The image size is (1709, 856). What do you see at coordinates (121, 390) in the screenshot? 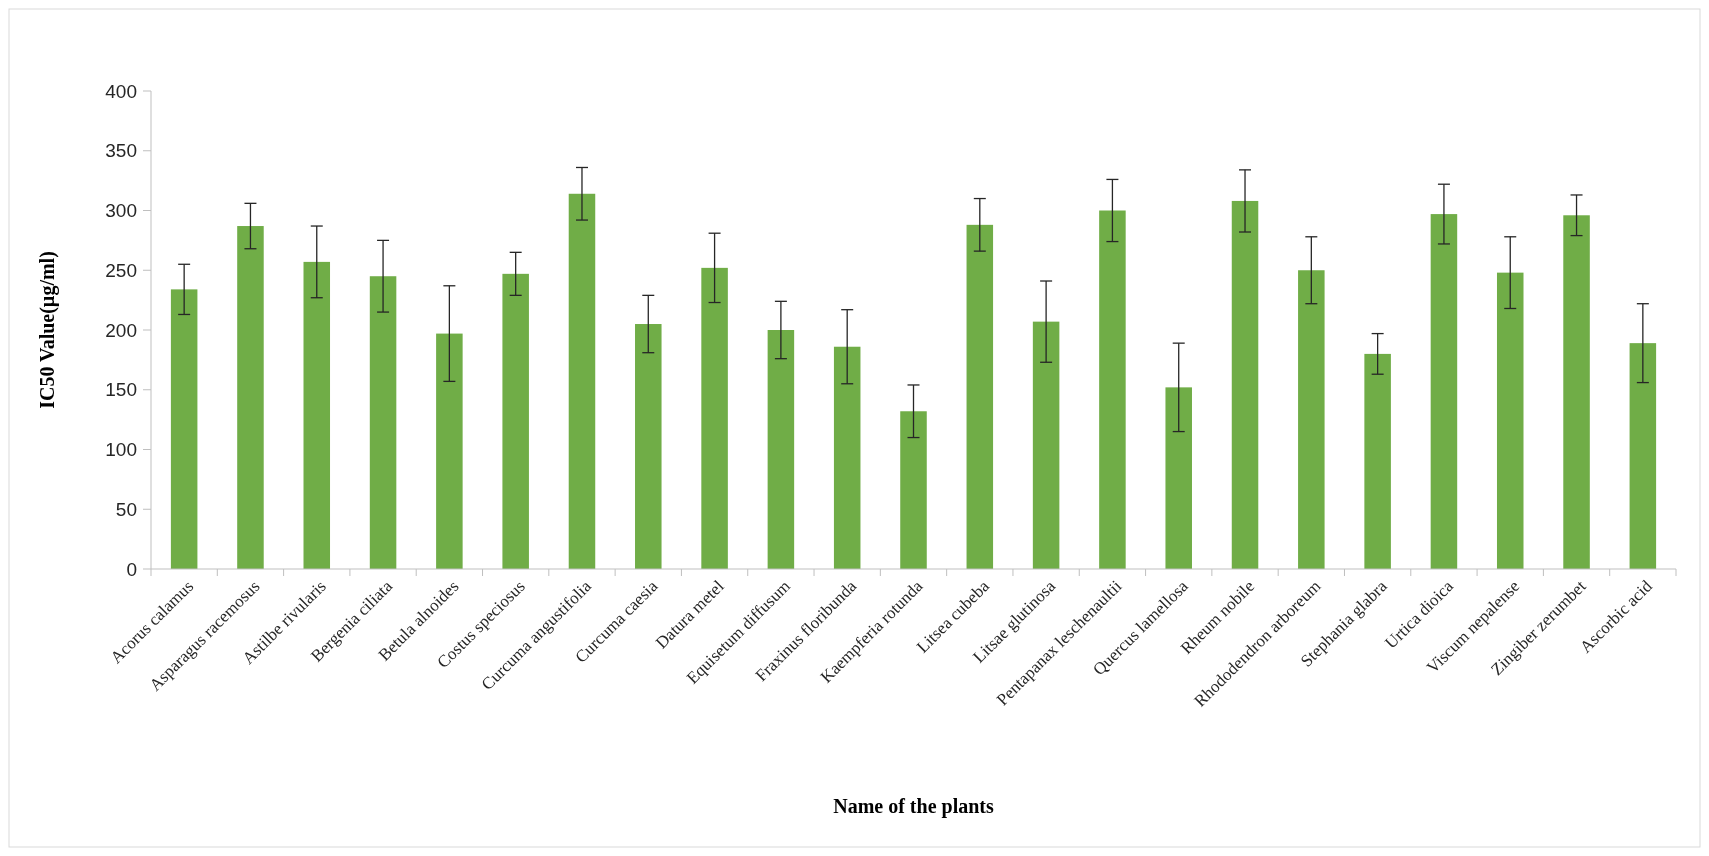
I see `y-tick-label: 150` at bounding box center [121, 390].